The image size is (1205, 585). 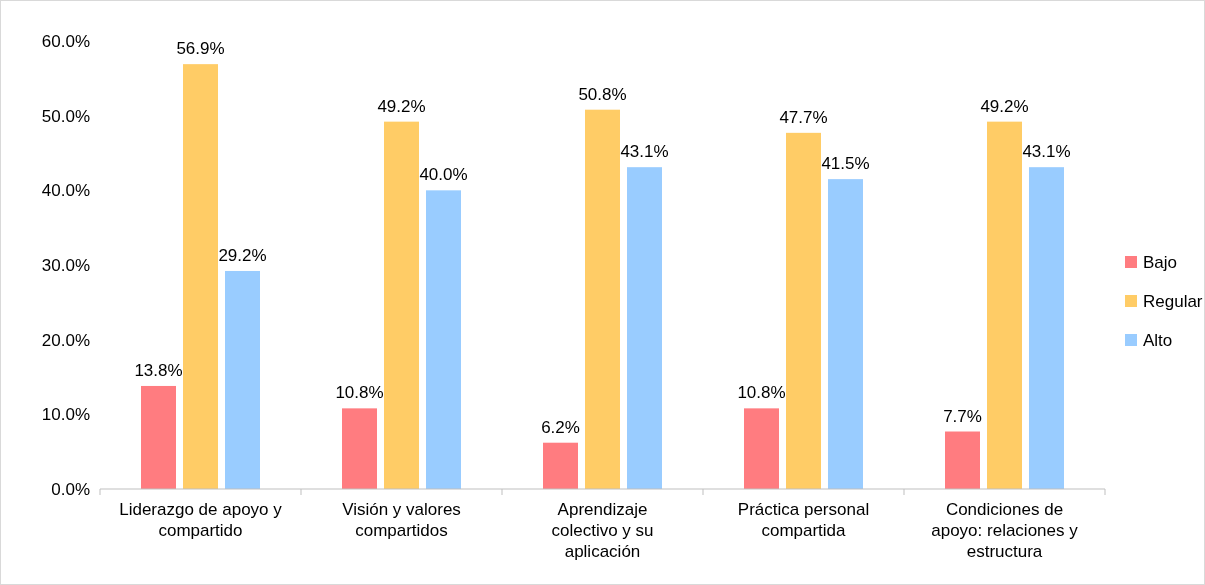 I want to click on legend-label: Regular, so click(x=1173, y=301).